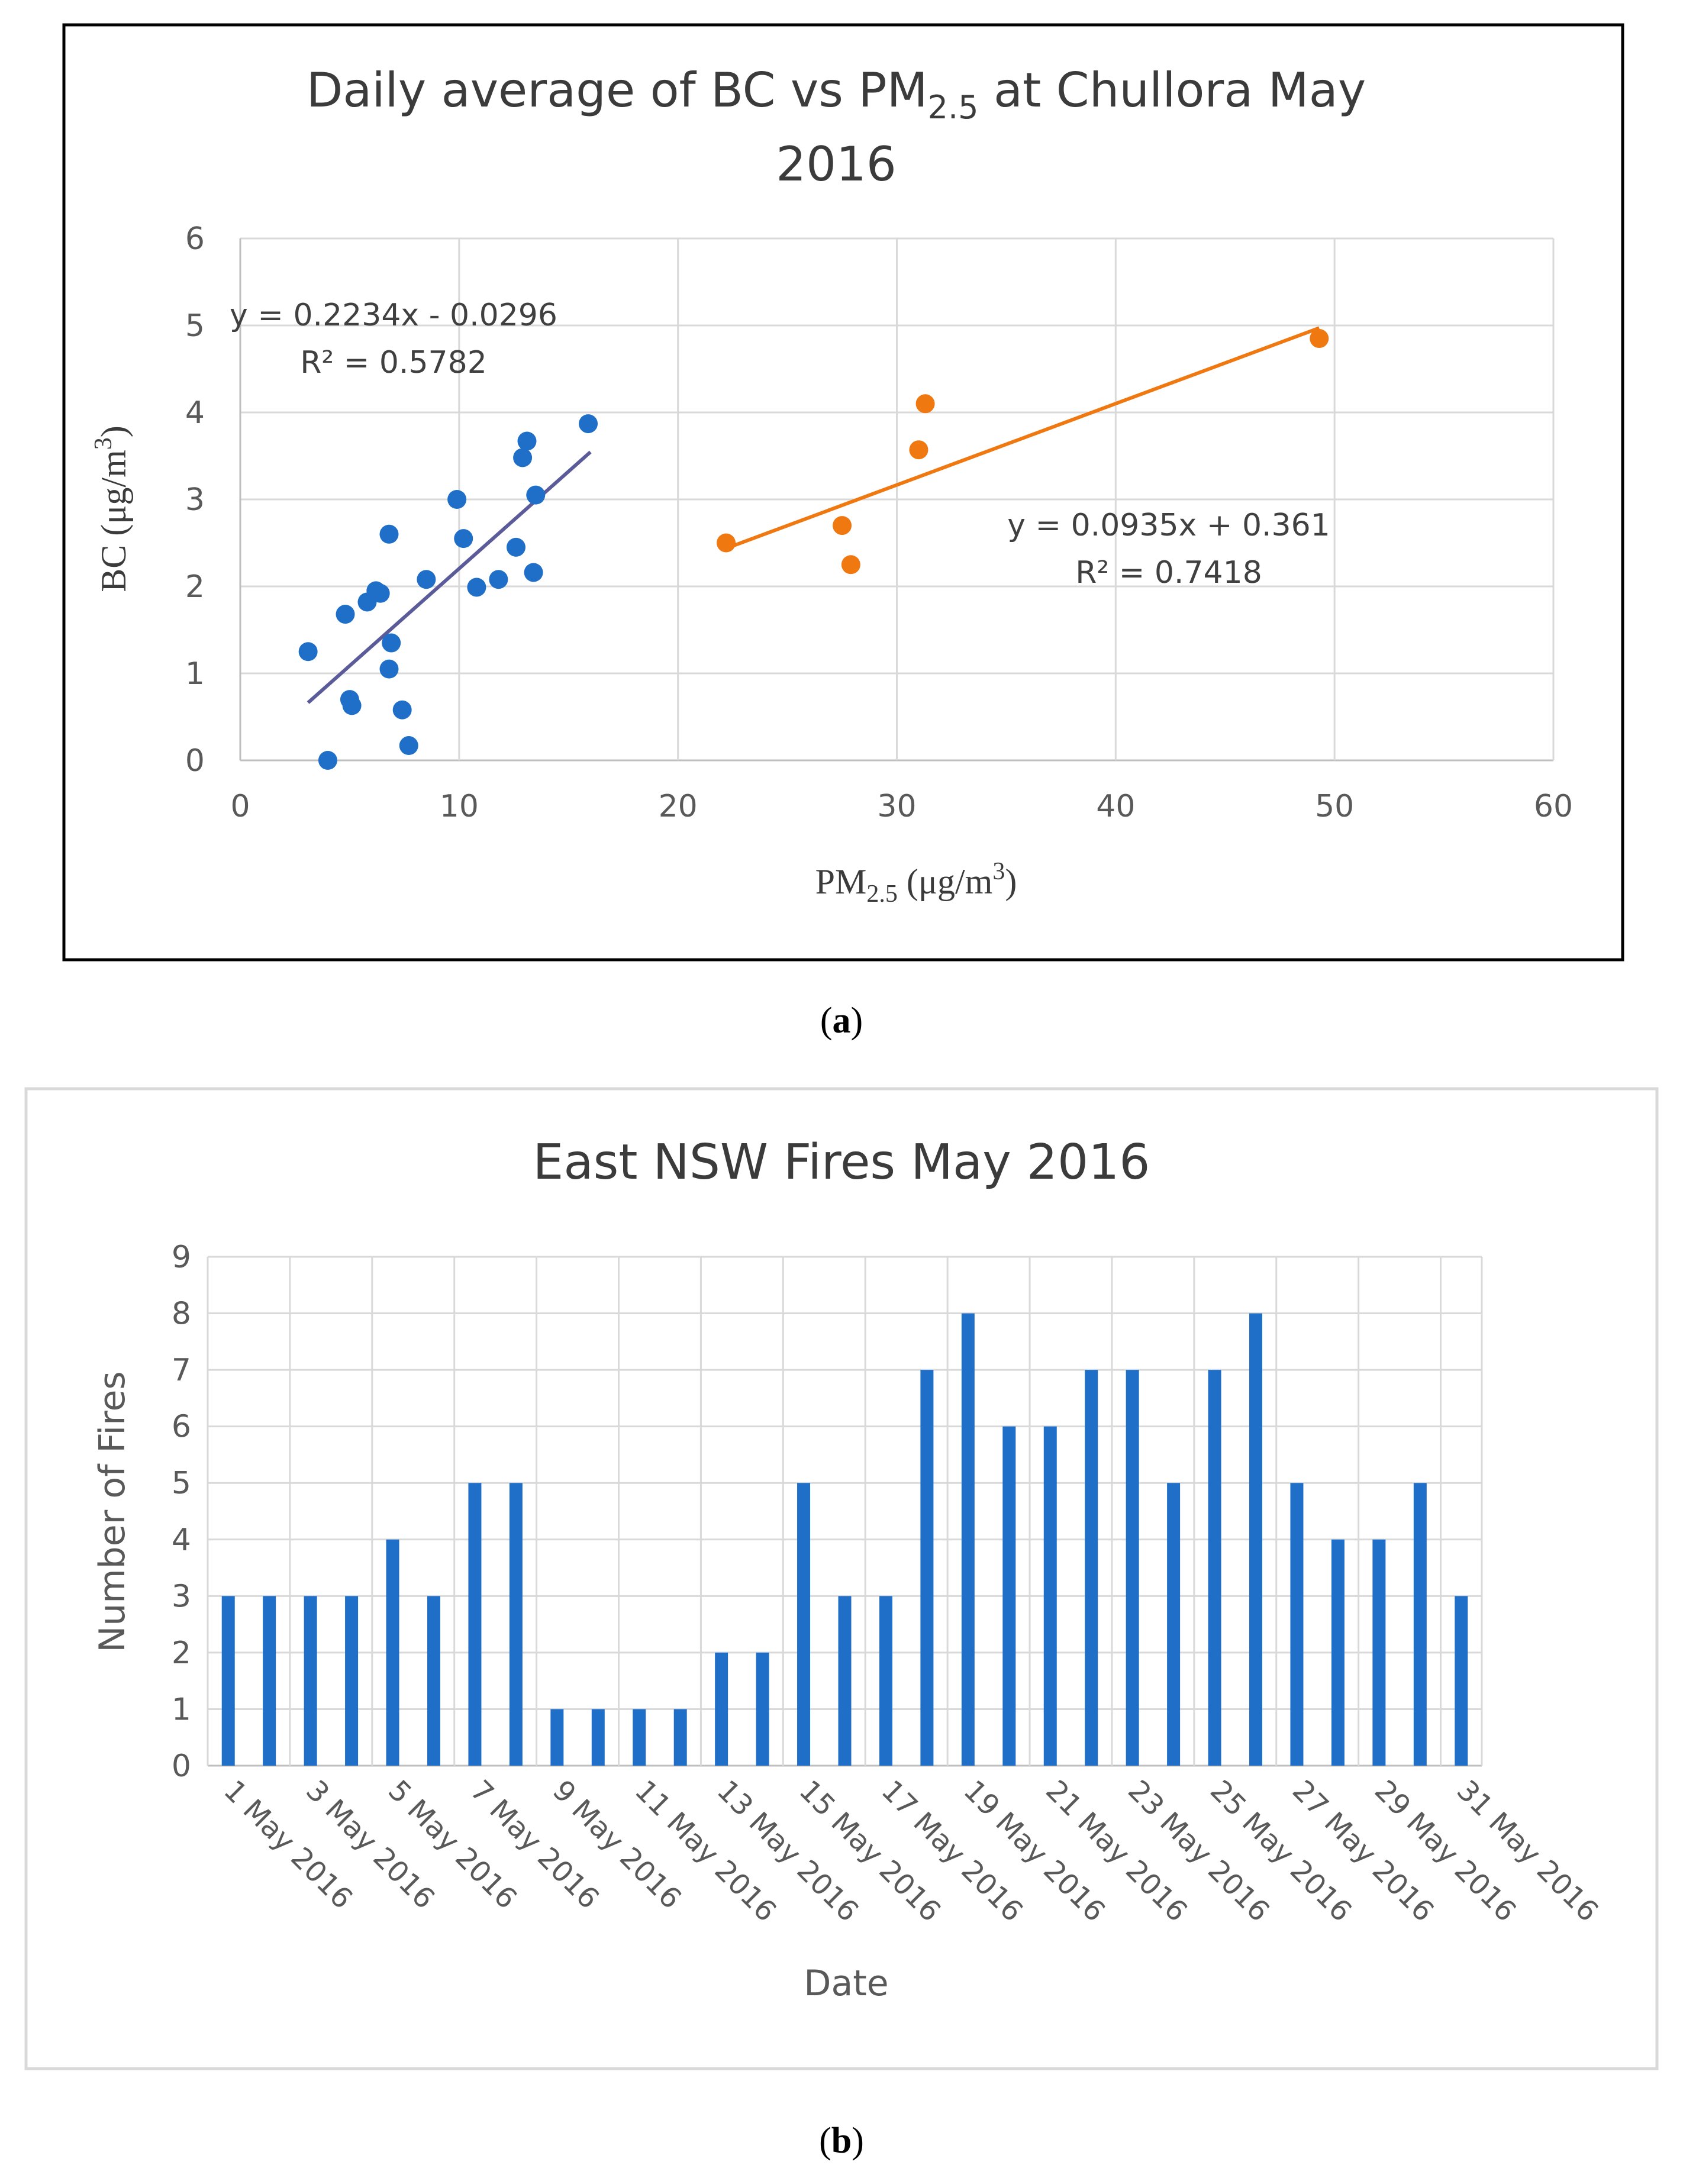 This screenshot has width=1683, height=2184. I want to click on a-x-tick-label: 50, so click(1334, 806).